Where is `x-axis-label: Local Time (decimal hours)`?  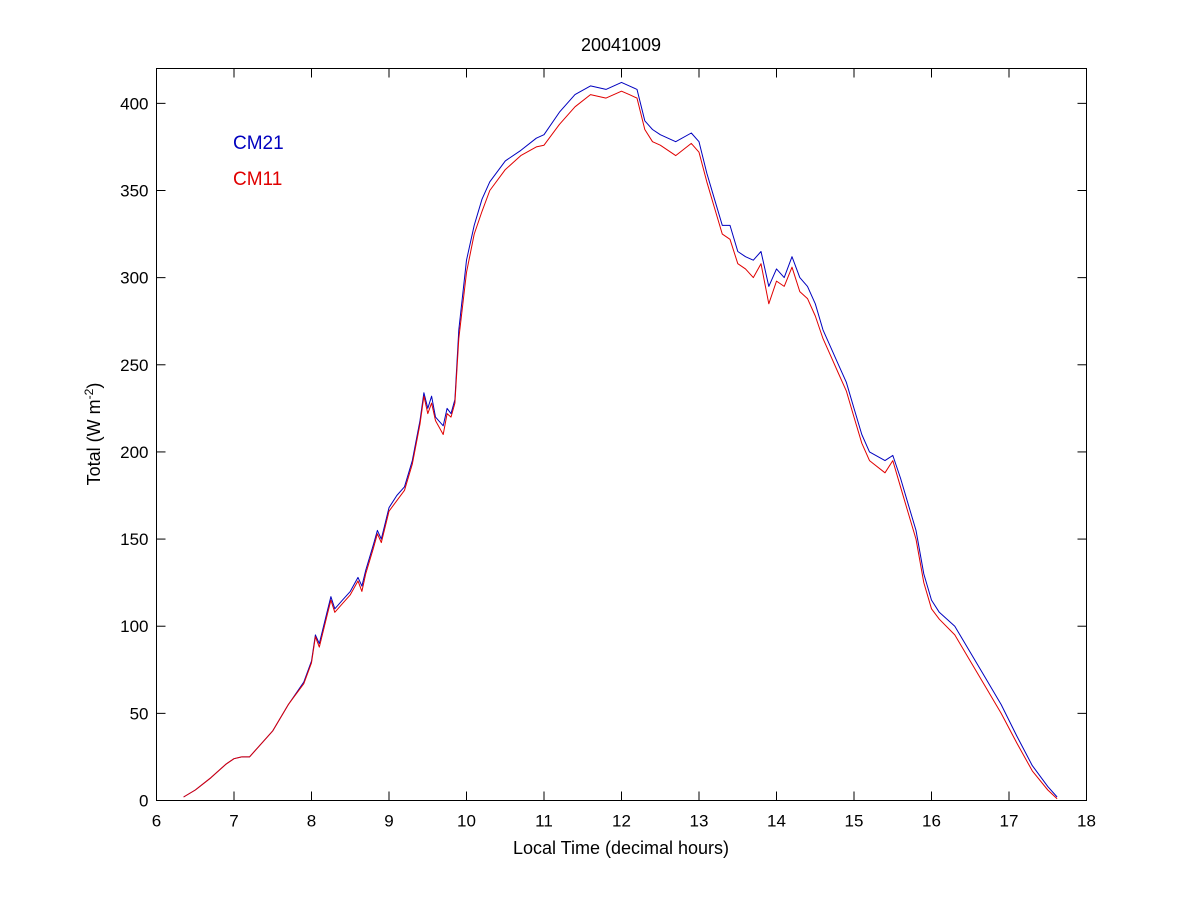
x-axis-label: Local Time (decimal hours) is located at coordinates (621, 848).